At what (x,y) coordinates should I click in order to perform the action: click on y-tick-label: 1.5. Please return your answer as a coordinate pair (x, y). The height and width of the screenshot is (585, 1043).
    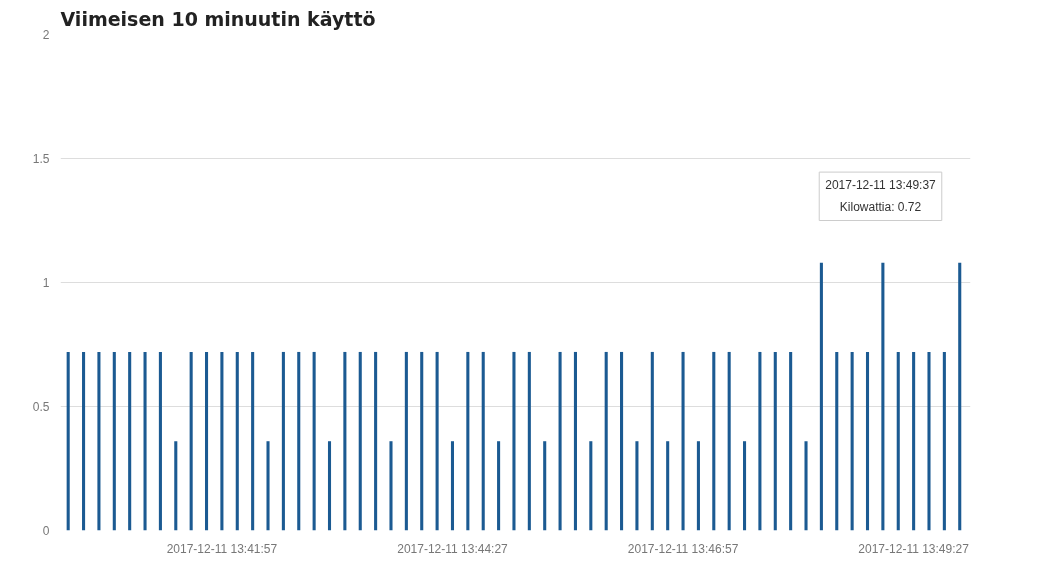
    Looking at the image, I should click on (41, 159).